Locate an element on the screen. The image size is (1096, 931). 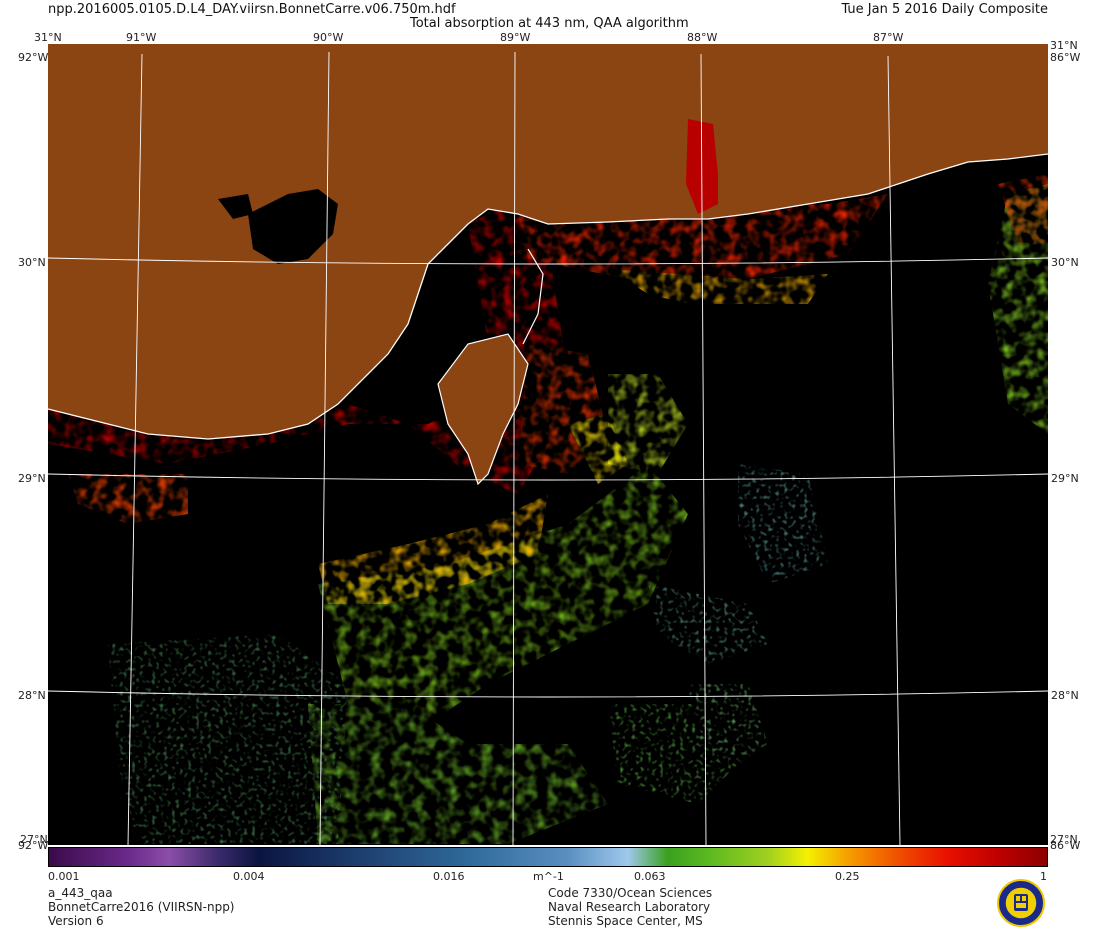
colorbar-tick-0: 0.001 is located at coordinates (64, 876).